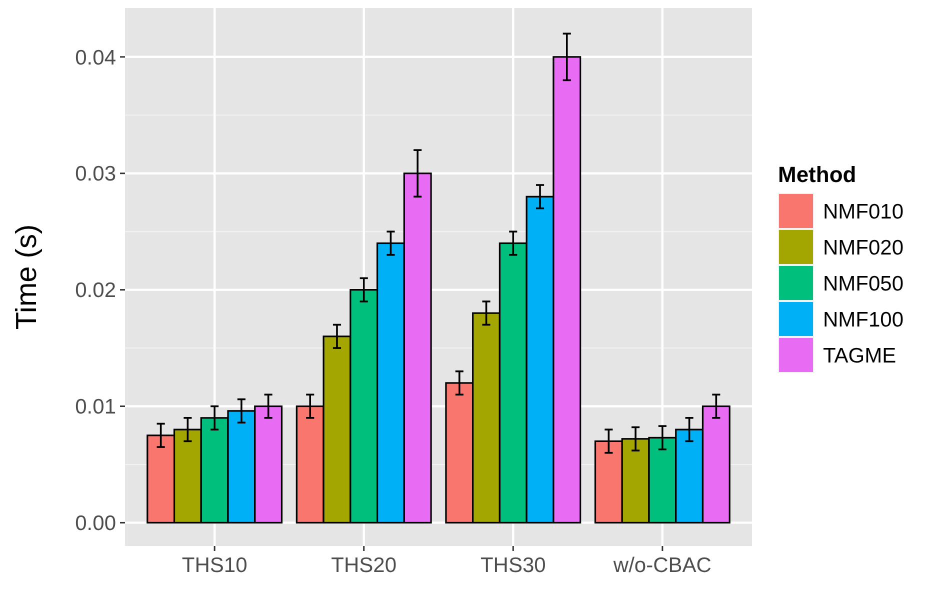 The image size is (935, 594). What do you see at coordinates (863, 212) in the screenshot?
I see `legend-label: NMF010` at bounding box center [863, 212].